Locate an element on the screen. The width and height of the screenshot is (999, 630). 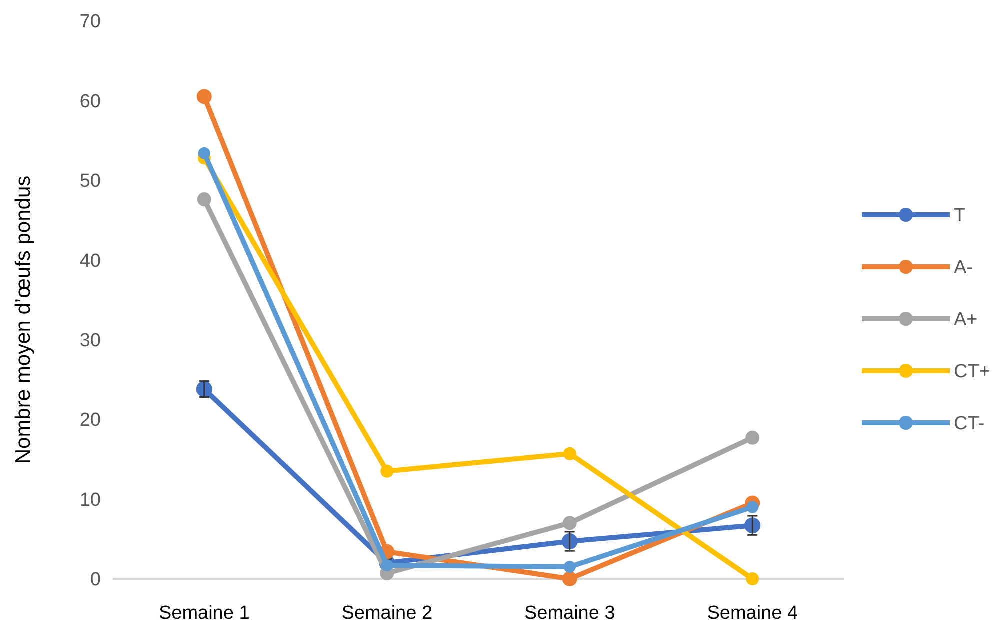
x-tick-label: Semaine 4 is located at coordinates (752, 613).